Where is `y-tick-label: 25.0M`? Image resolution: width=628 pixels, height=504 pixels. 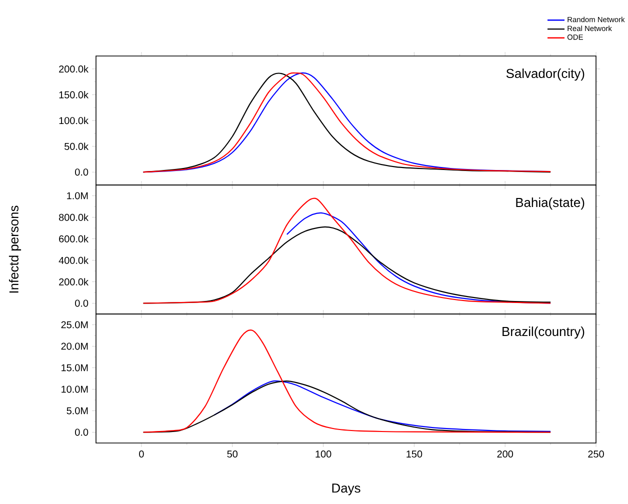 y-tick-label: 25.0M is located at coordinates (74, 324).